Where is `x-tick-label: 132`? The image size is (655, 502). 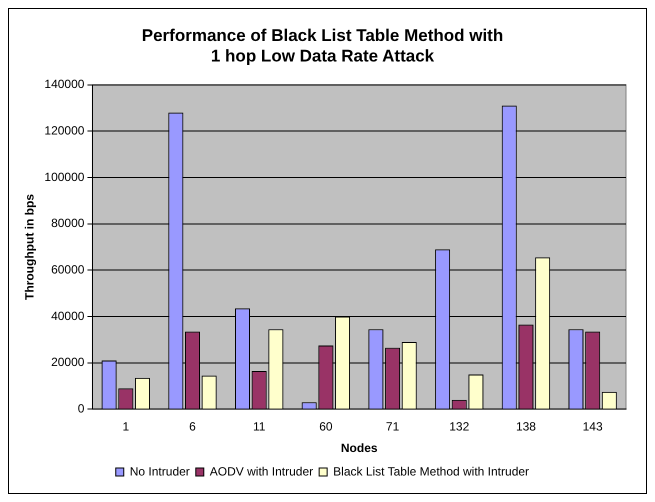 x-tick-label: 132 is located at coordinates (459, 427).